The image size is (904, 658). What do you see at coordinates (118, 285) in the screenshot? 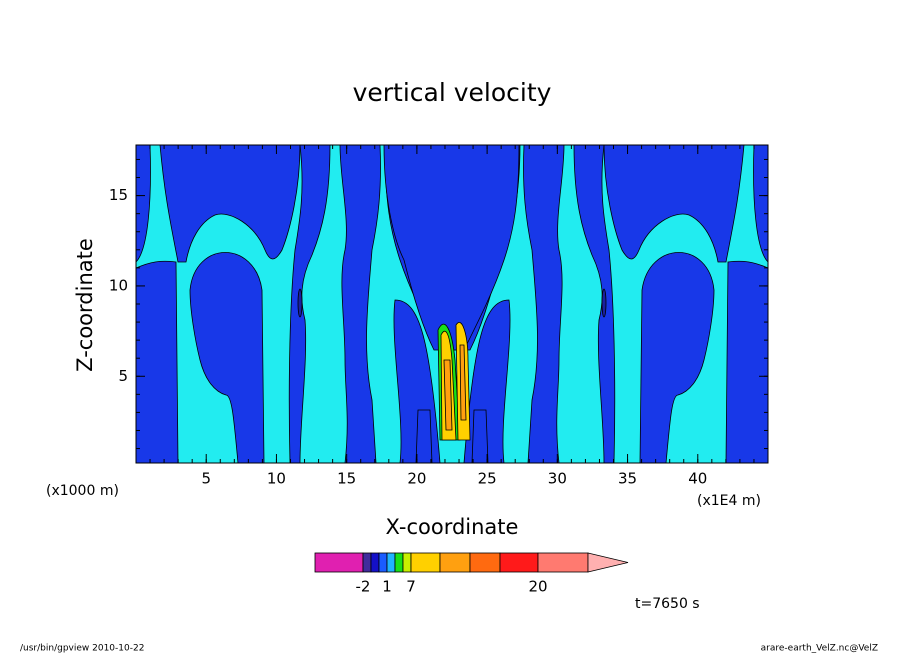
I see `y-tick-label: 10` at bounding box center [118, 285].